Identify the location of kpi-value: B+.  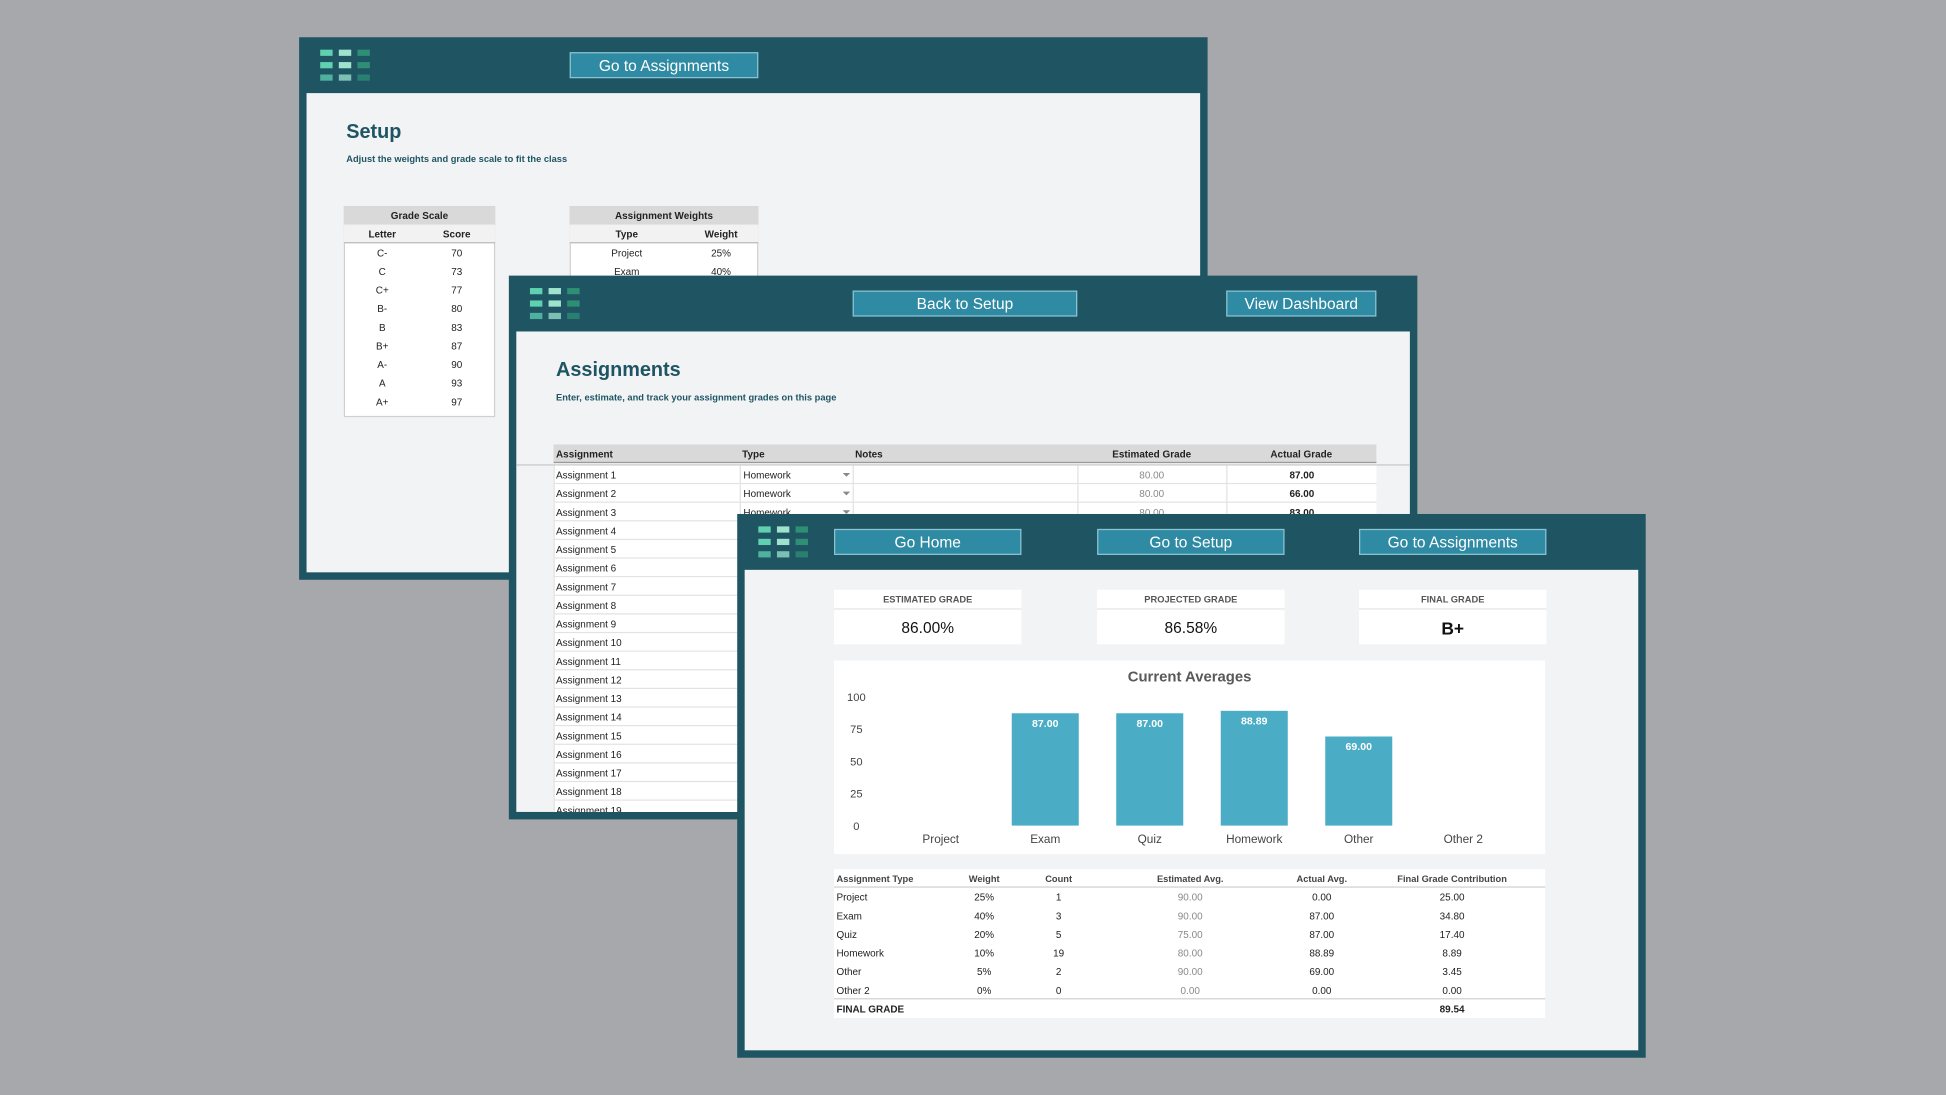
(1453, 627).